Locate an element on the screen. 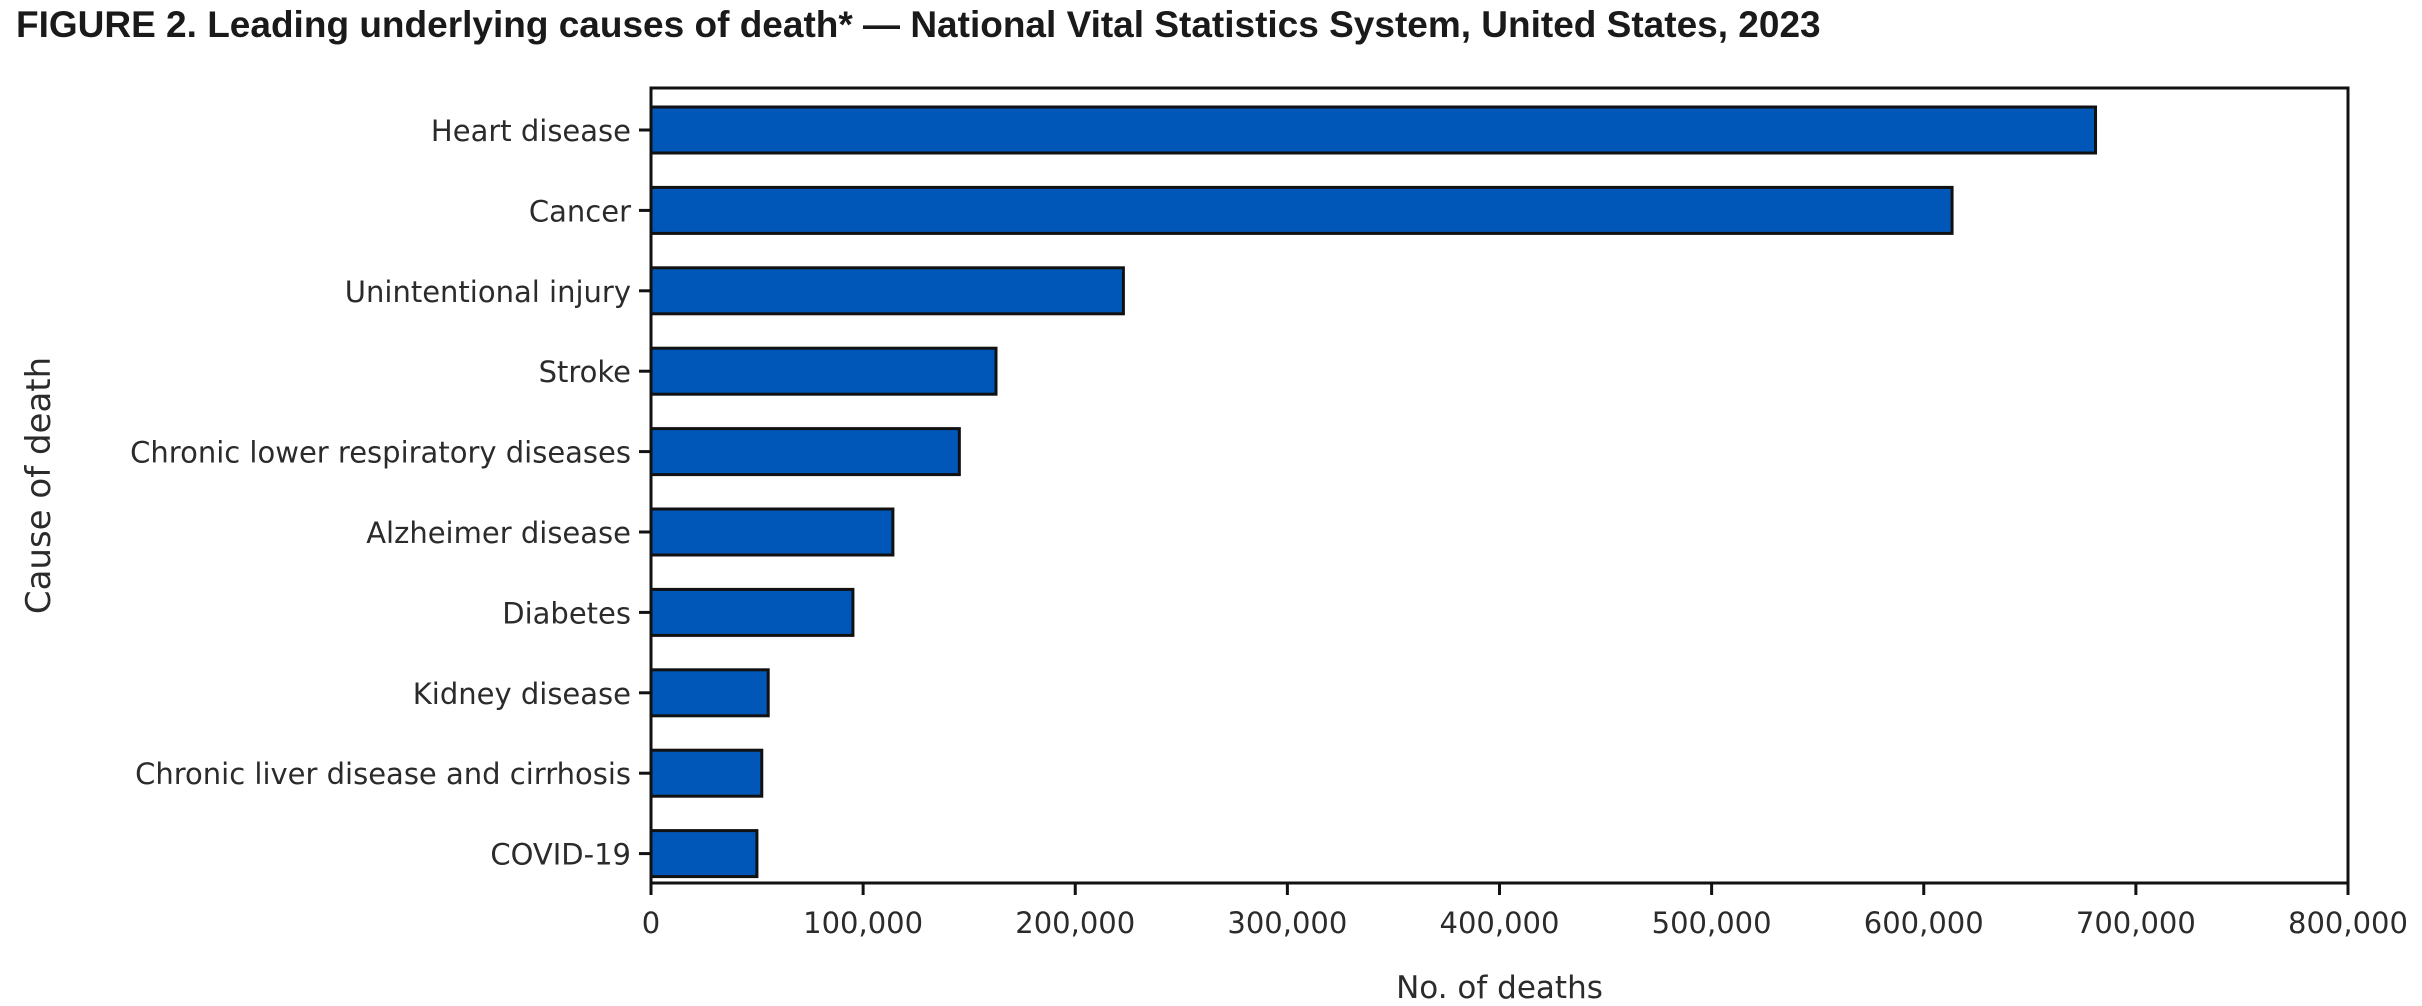  x-tick-label: 100,000 is located at coordinates (863, 923).